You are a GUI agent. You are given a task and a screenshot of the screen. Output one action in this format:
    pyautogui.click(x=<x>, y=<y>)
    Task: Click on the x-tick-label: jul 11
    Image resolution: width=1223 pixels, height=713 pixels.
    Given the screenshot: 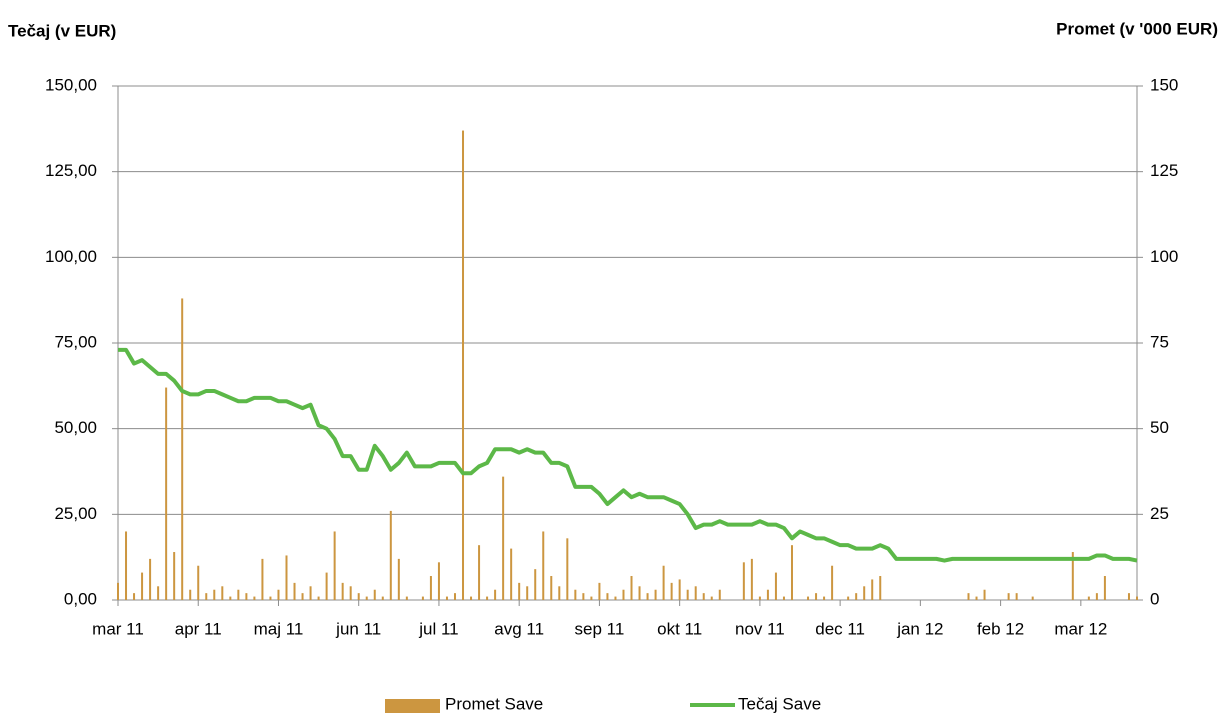 What is the action you would take?
    pyautogui.click(x=438, y=628)
    